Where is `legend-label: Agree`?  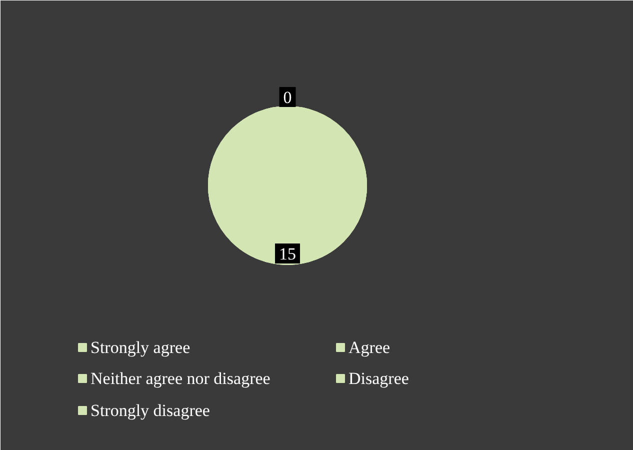 legend-label: Agree is located at coordinates (369, 347).